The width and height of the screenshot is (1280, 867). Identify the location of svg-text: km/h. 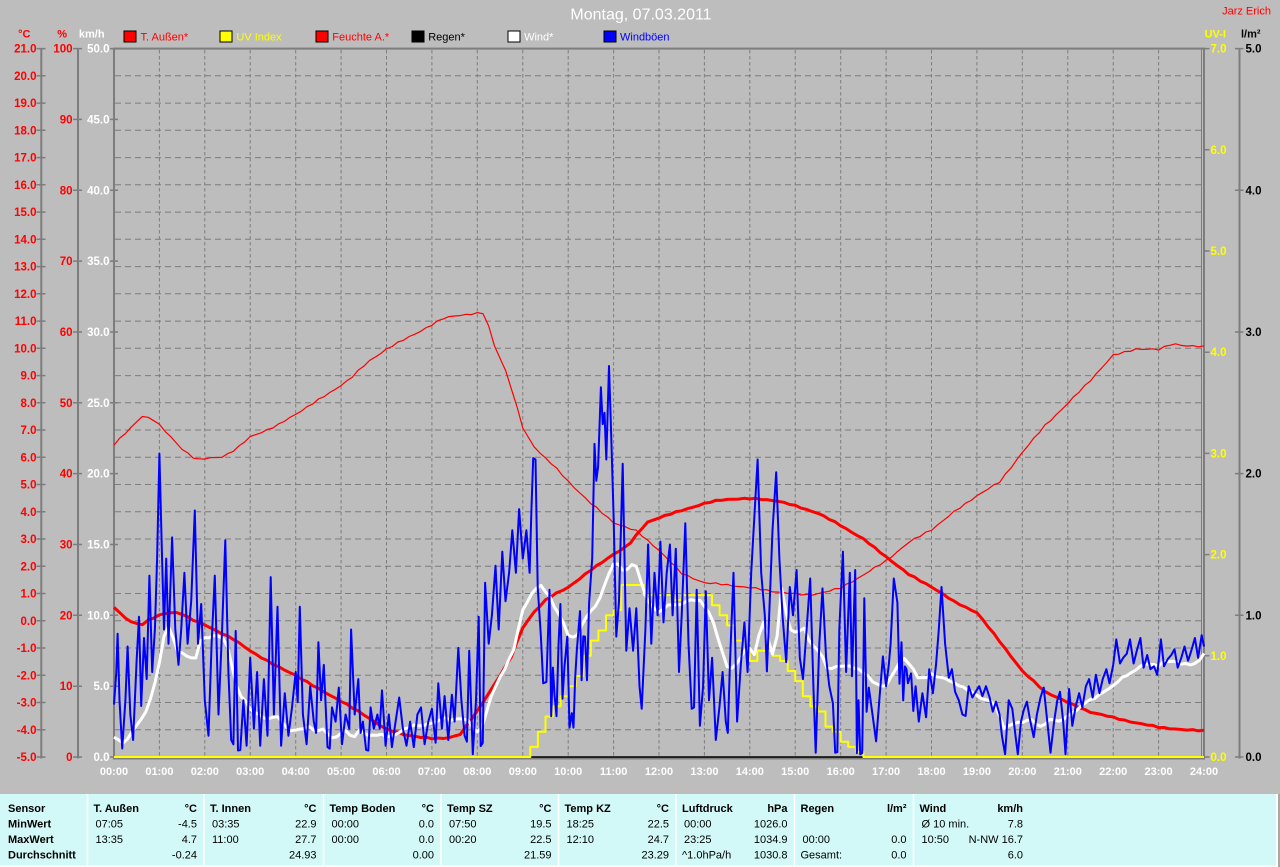
(92, 35).